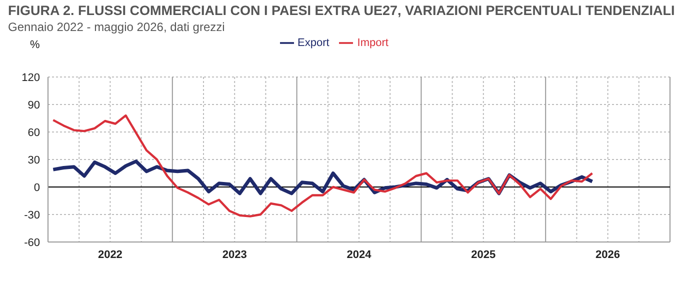 Image resolution: width=696 pixels, height=288 pixels. Describe the element at coordinates (34, 160) in the screenshot. I see `y-tick-label: 30` at that location.